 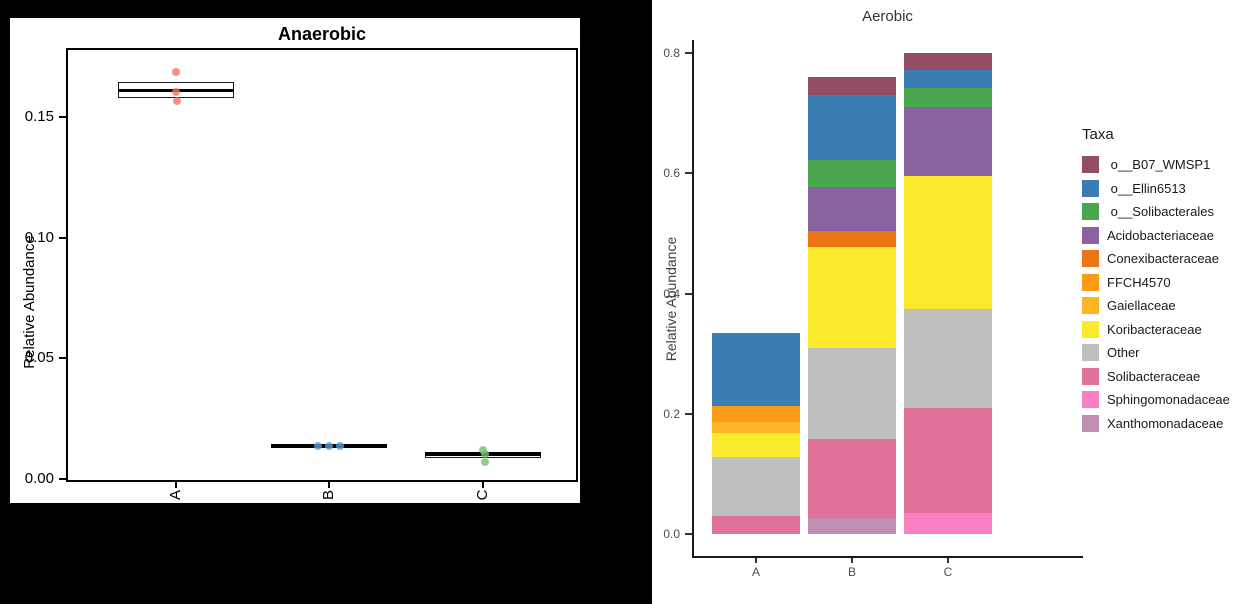 What do you see at coordinates (756, 524) in the screenshot?
I see `bar-segment-A-Solibacteraceae` at bounding box center [756, 524].